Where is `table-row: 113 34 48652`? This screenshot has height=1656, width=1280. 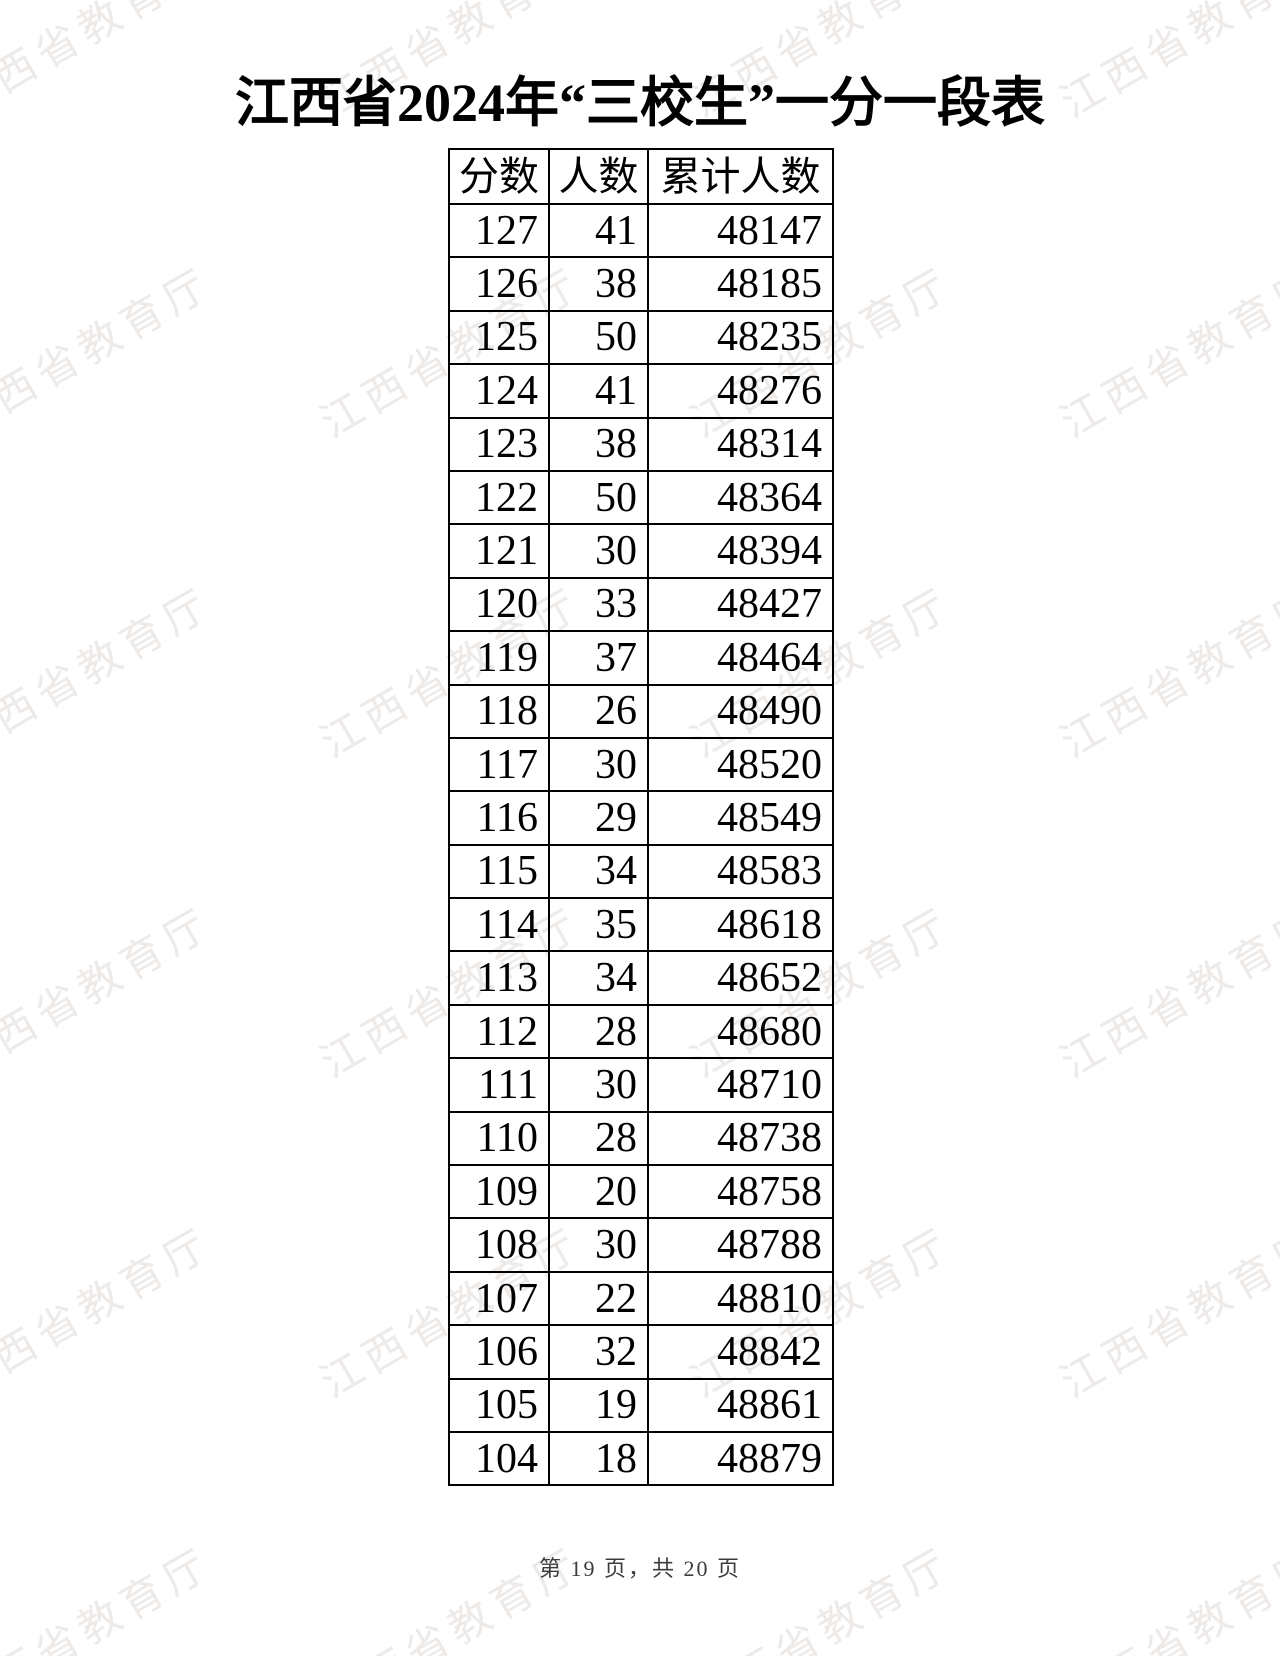 table-row: 113 34 48652 is located at coordinates (641, 978).